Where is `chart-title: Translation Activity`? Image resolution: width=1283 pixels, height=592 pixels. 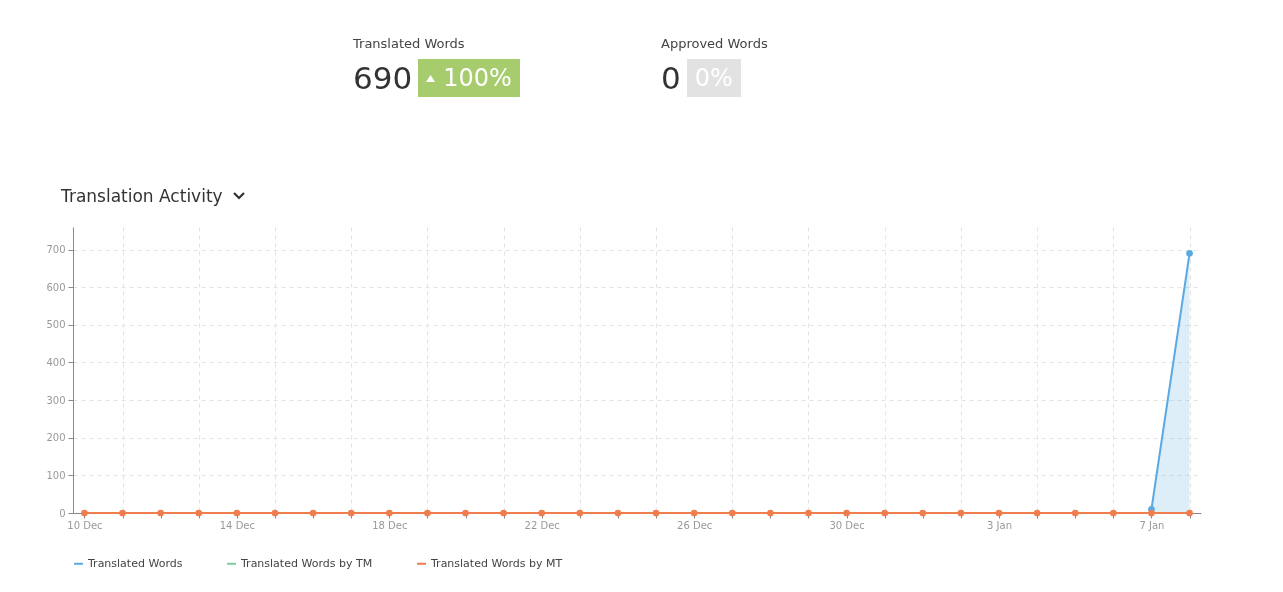 chart-title: Translation Activity is located at coordinates (142, 196).